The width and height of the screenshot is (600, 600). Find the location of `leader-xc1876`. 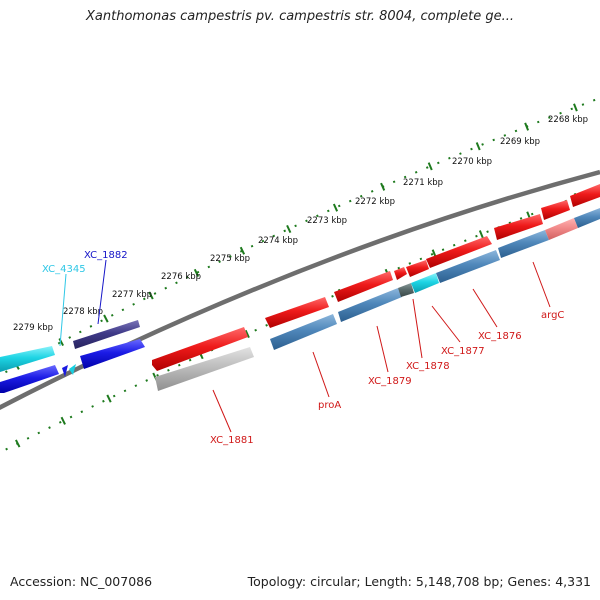

leader-xc1876 is located at coordinates (485, 308).